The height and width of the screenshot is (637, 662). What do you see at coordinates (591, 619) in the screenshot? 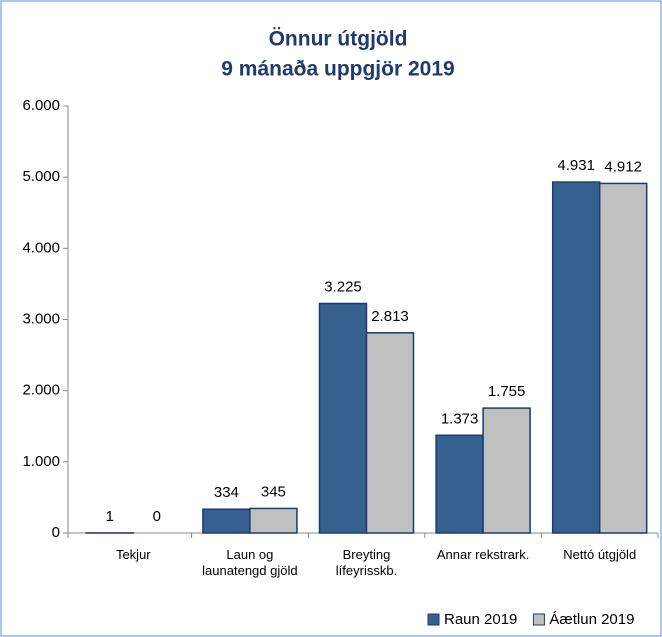
I see `legend-label: Áætlun 2019` at bounding box center [591, 619].